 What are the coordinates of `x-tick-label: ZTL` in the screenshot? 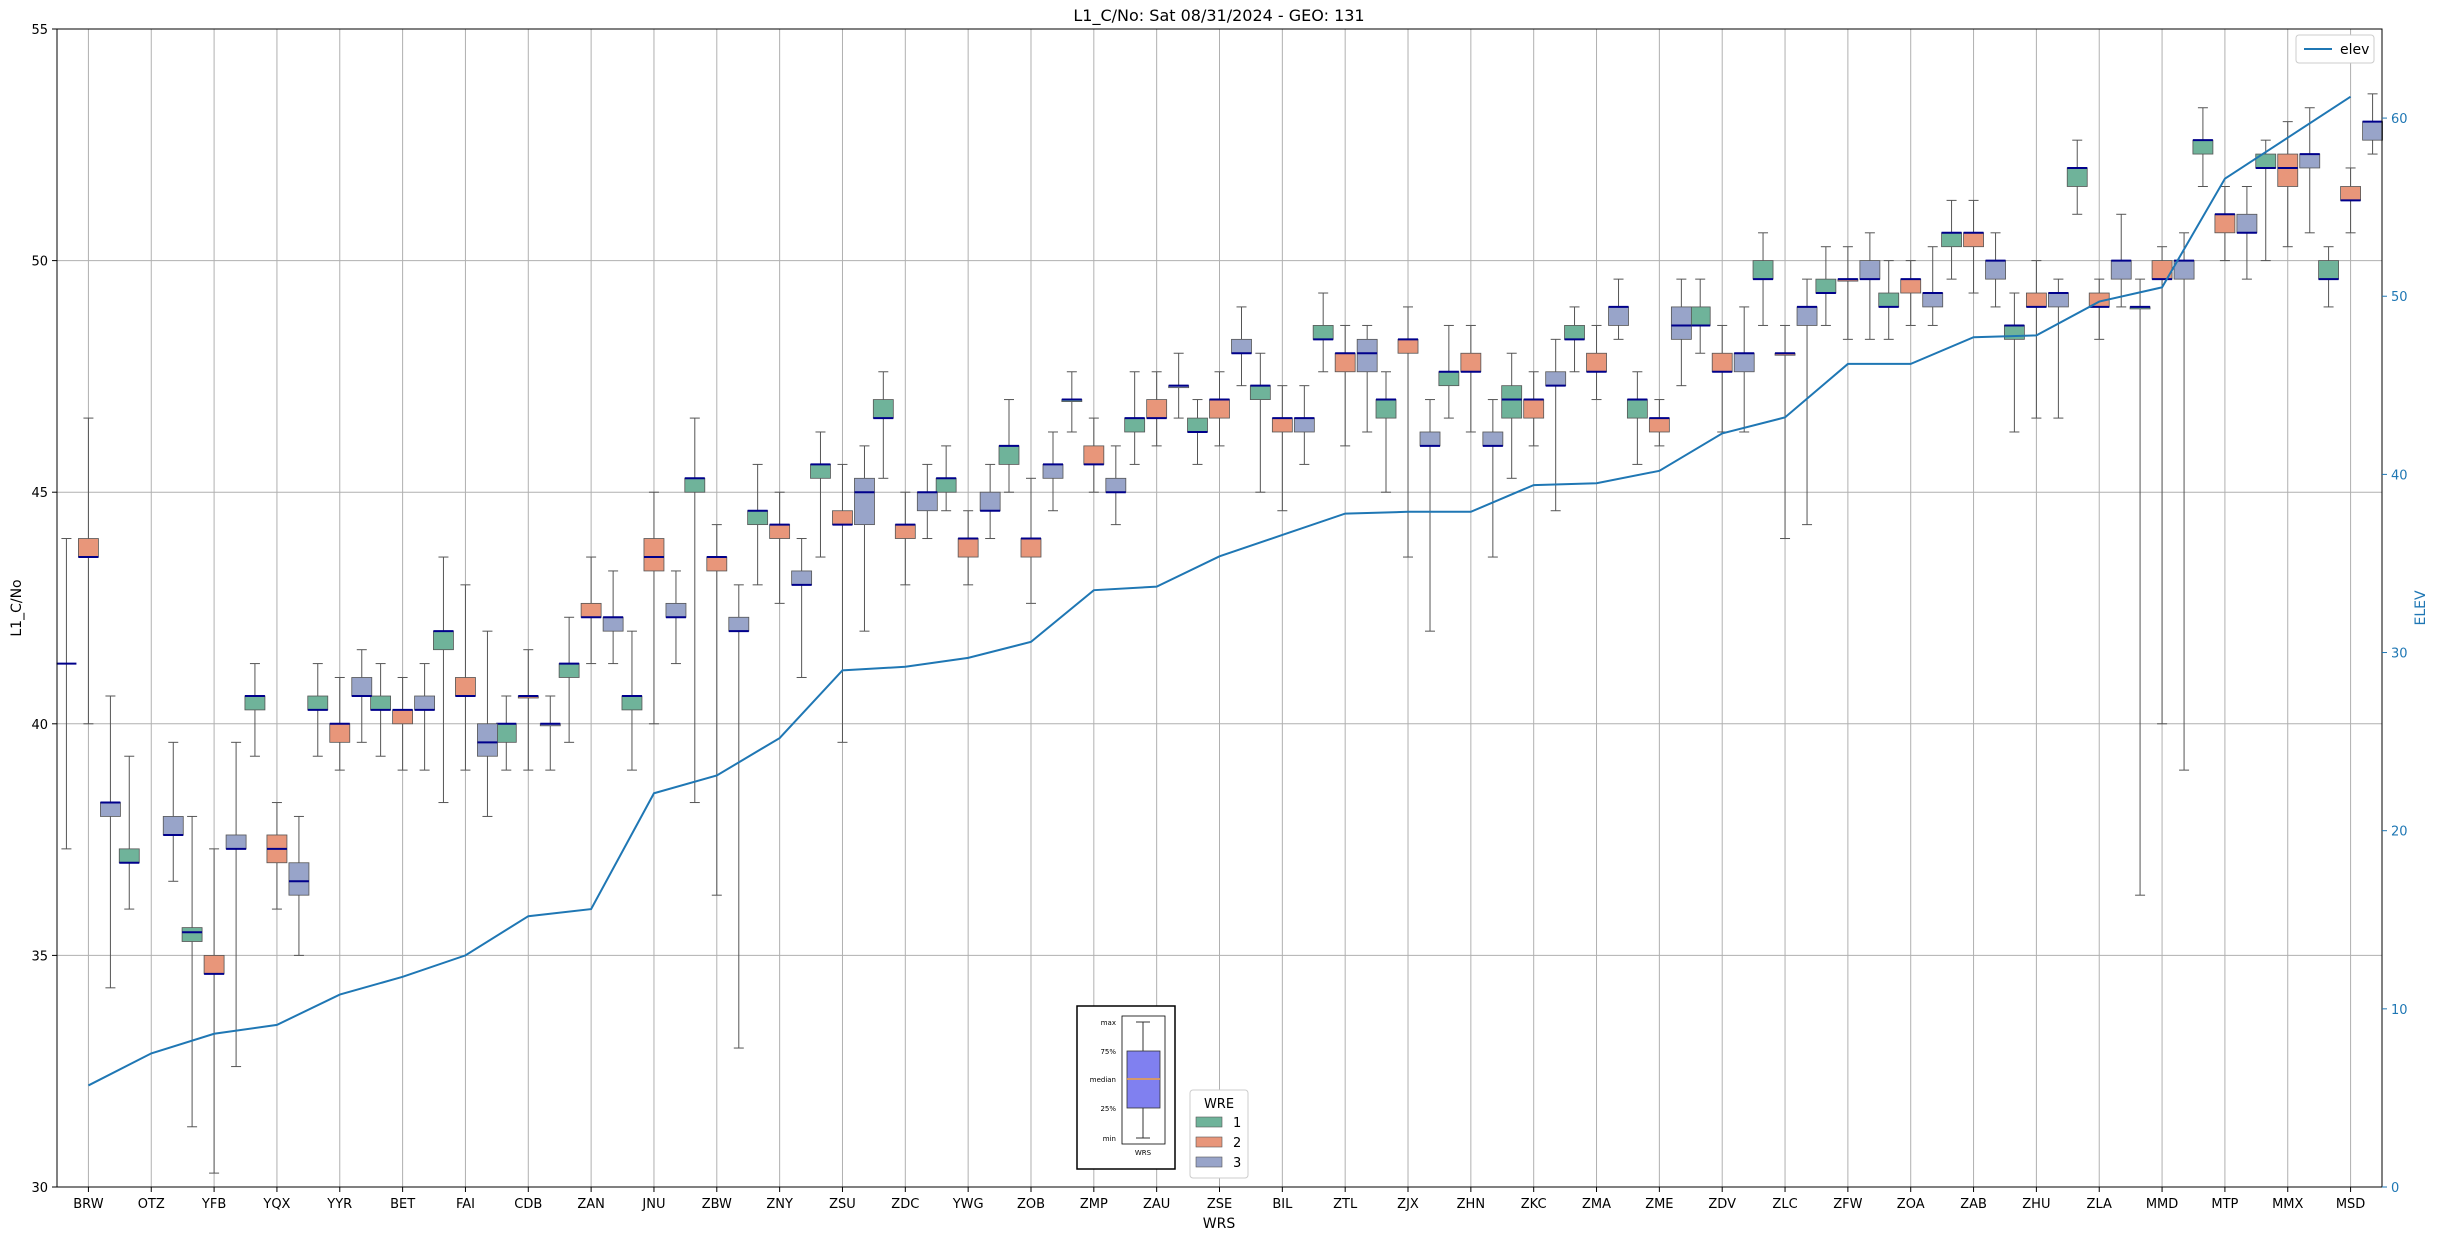 It's located at (1345, 1204).